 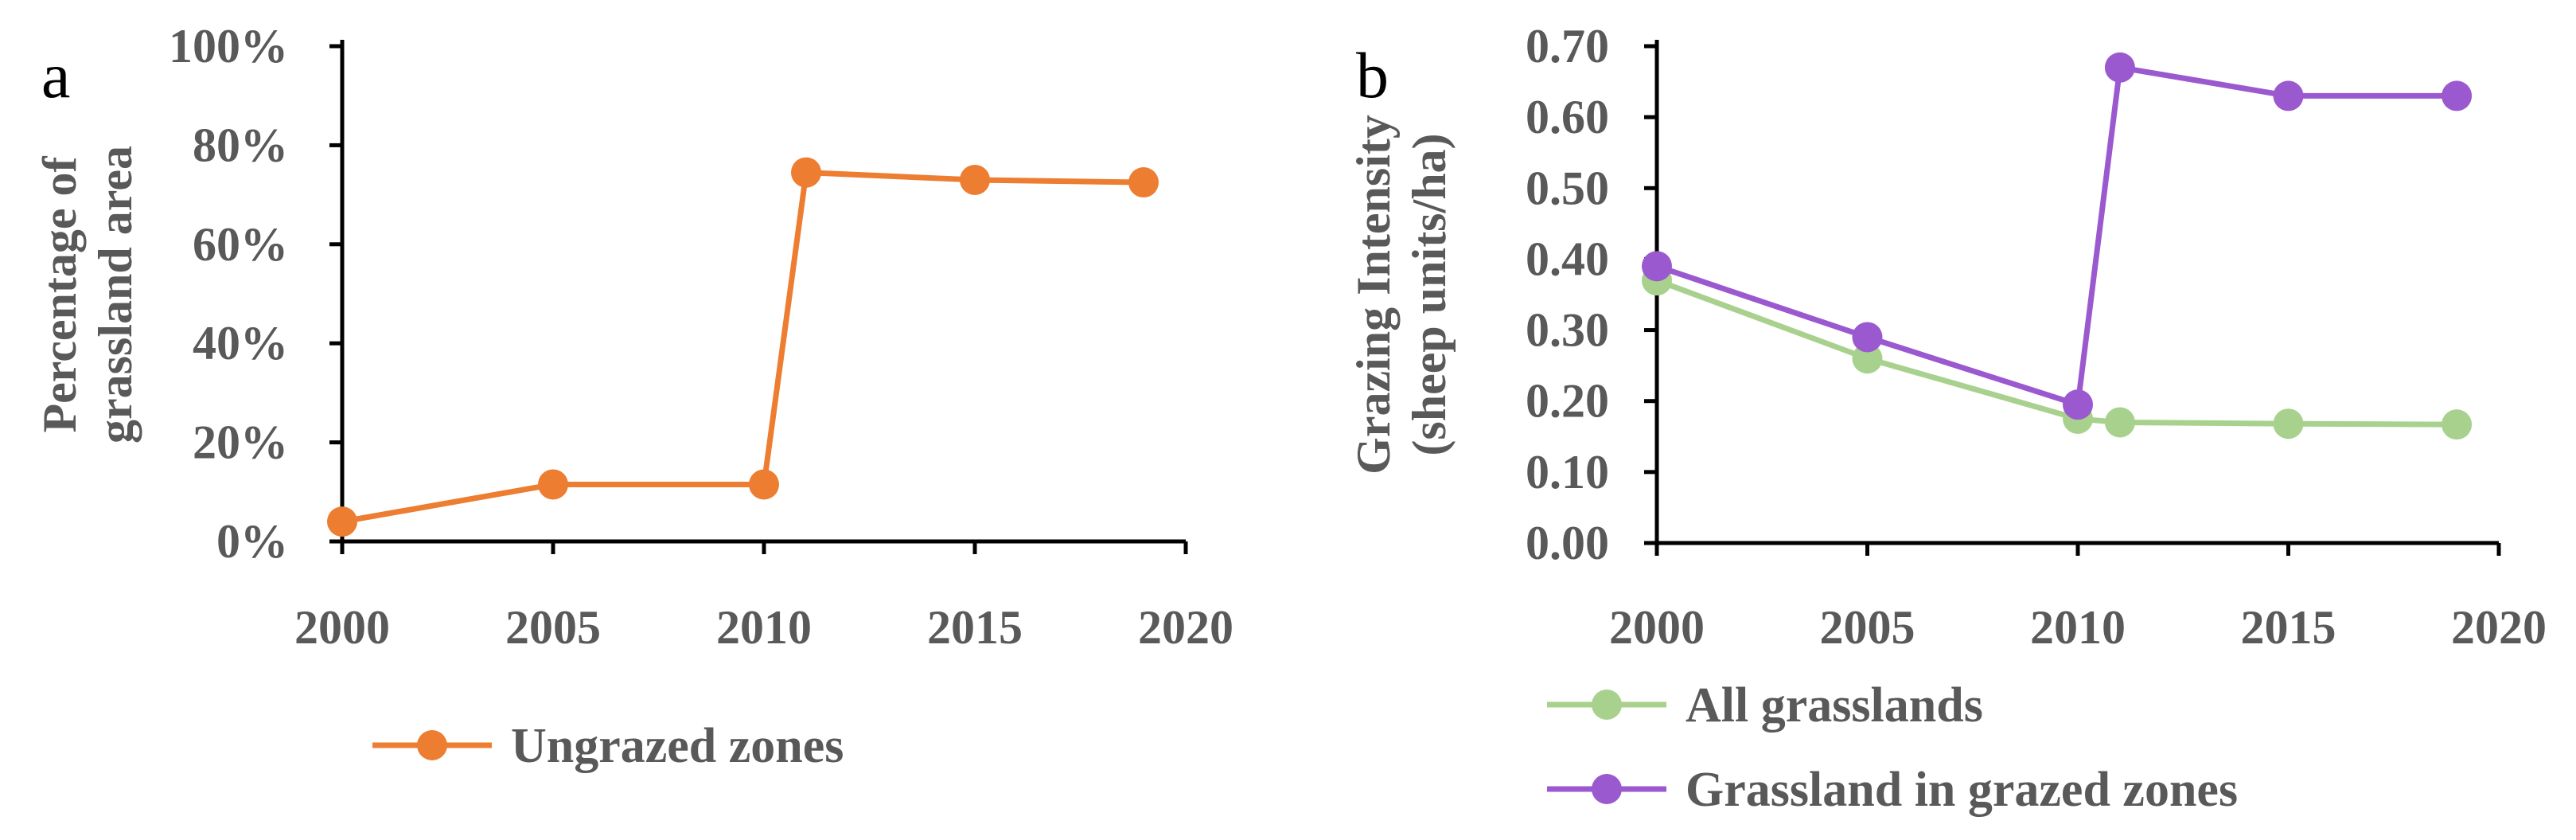 What do you see at coordinates (1567, 258) in the screenshot?
I see `y-tick-label: 0.40` at bounding box center [1567, 258].